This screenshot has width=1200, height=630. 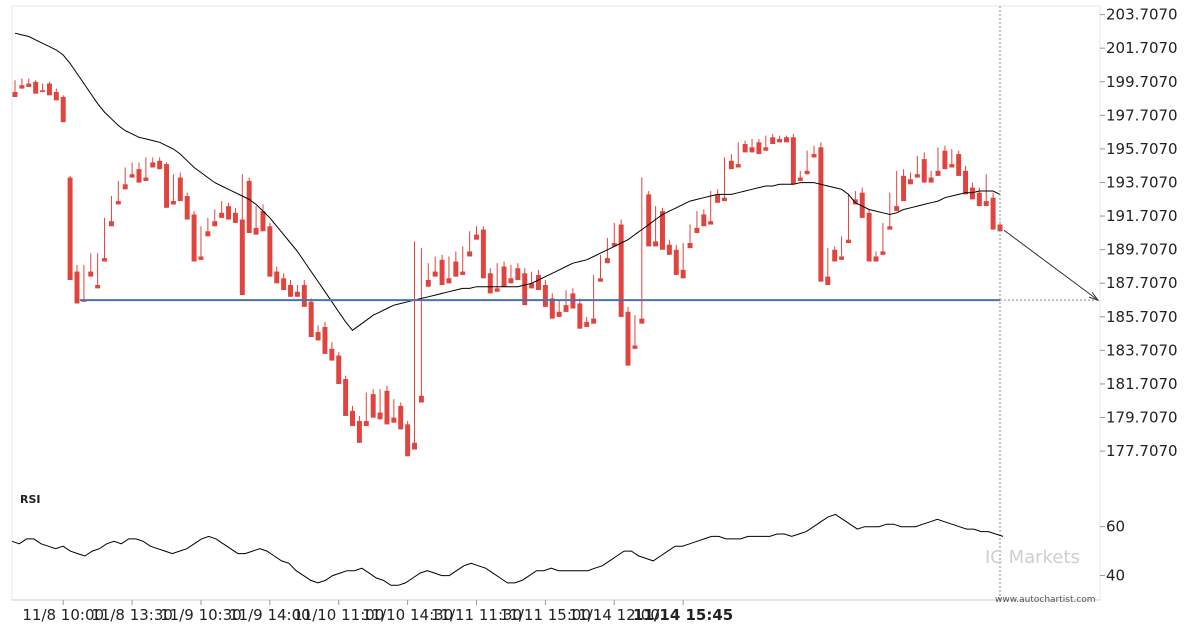 I want to click on x-tick-label: 11/8 13:30, so click(x=132, y=615).